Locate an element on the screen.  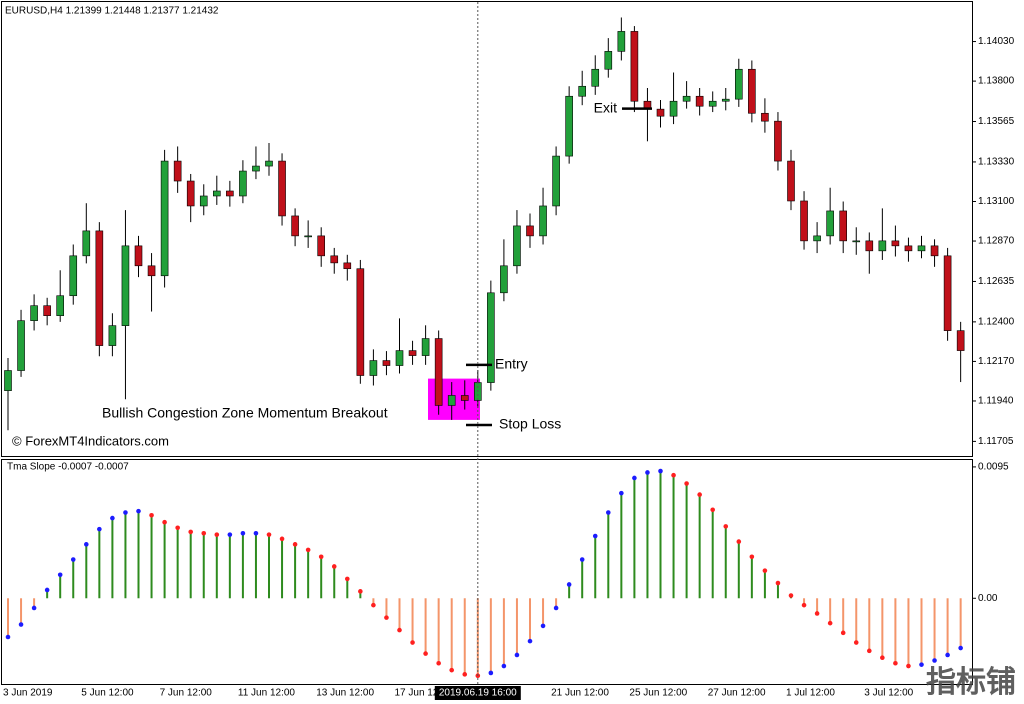
corner-mark: 指标铺 is located at coordinates (971, 682).